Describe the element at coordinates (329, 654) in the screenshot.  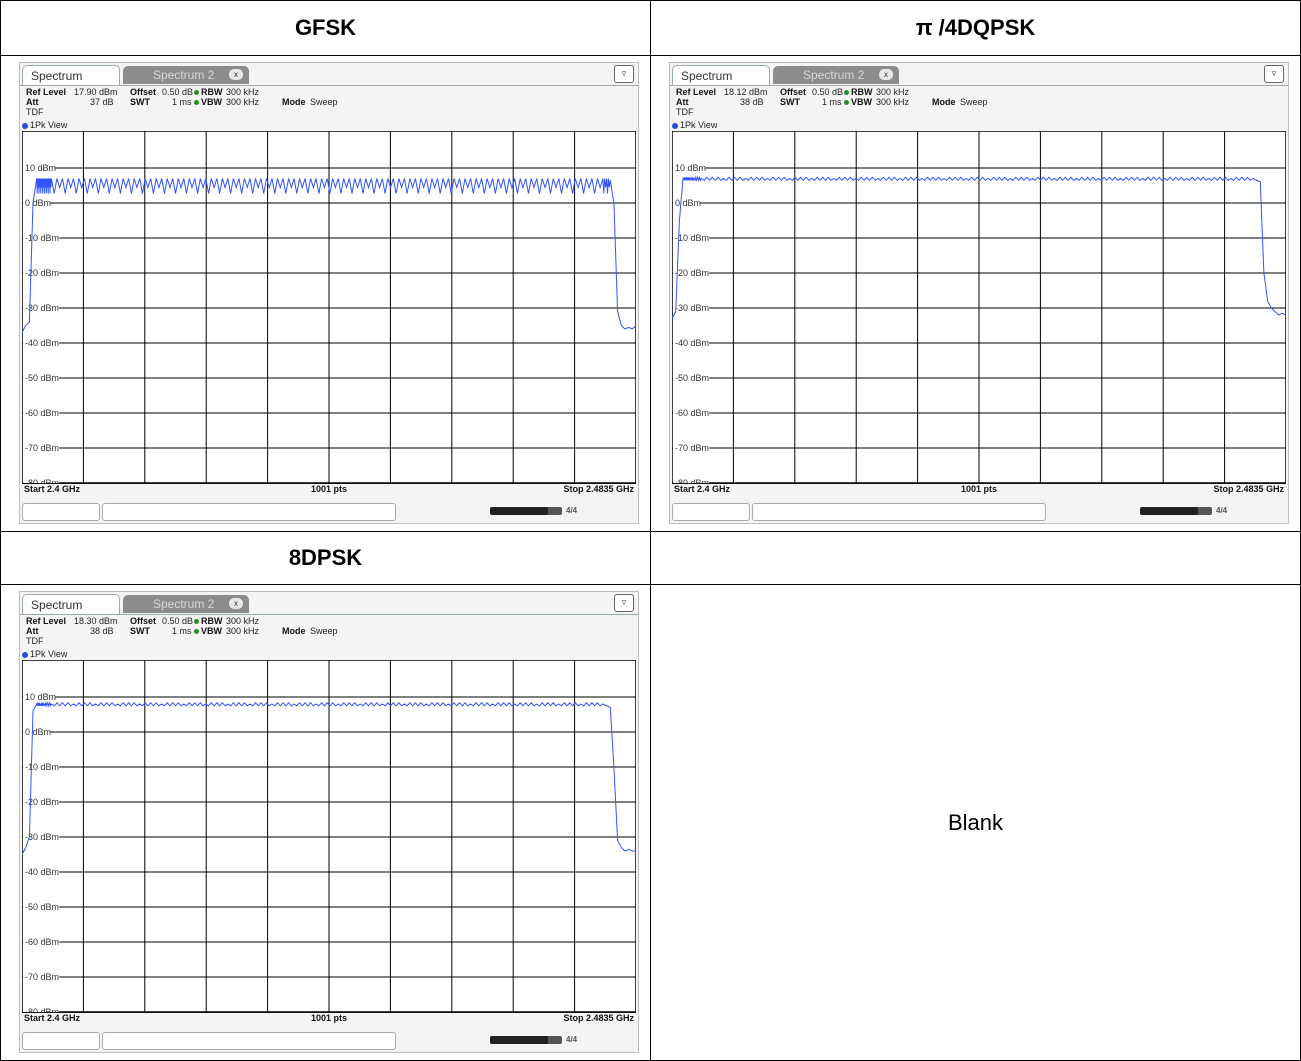
I see `trace-view-label: 1Pk View` at that location.